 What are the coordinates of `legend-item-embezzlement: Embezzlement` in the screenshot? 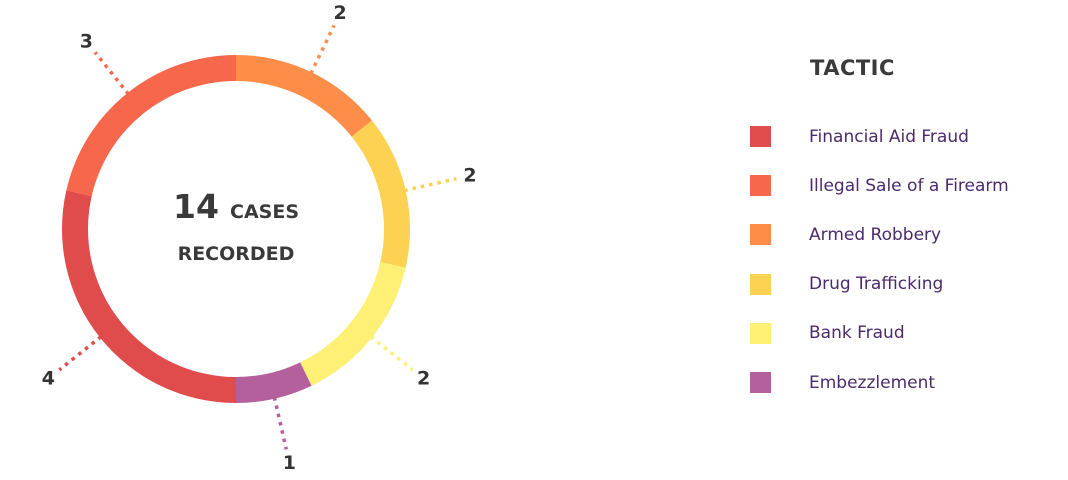 It's located at (909, 382).